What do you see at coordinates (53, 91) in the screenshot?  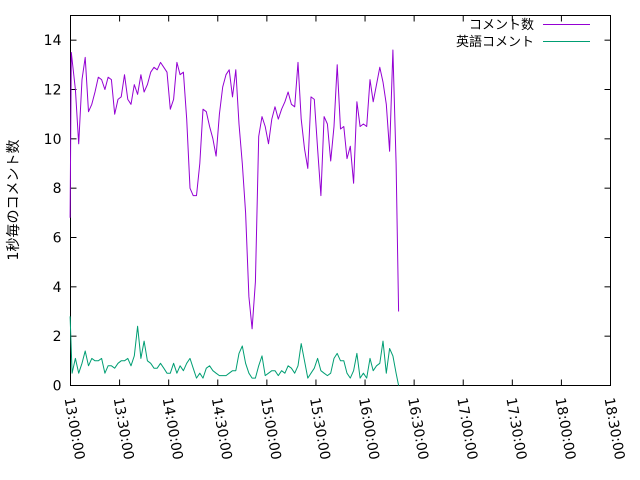 I see `y-tick-label: 12` at bounding box center [53, 91].